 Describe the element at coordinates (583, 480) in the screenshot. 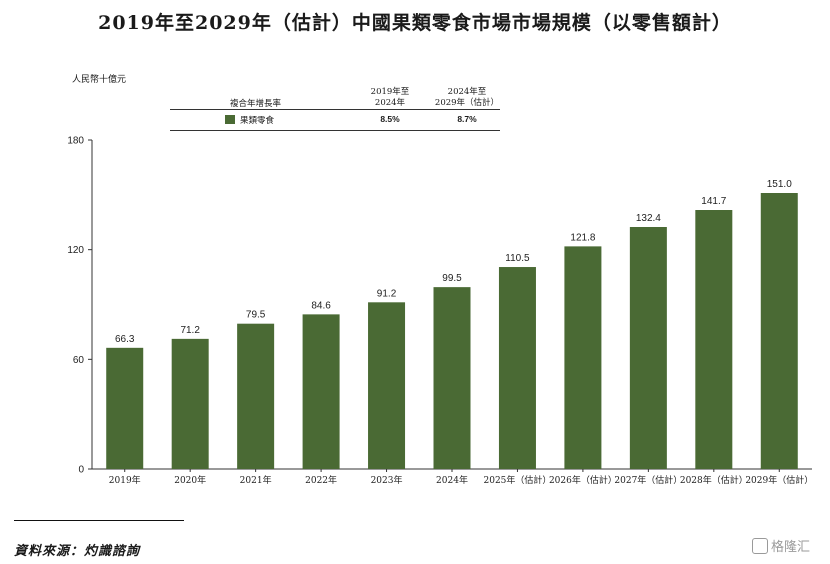

I see `x-tick-label: 2026年（估計）` at that location.